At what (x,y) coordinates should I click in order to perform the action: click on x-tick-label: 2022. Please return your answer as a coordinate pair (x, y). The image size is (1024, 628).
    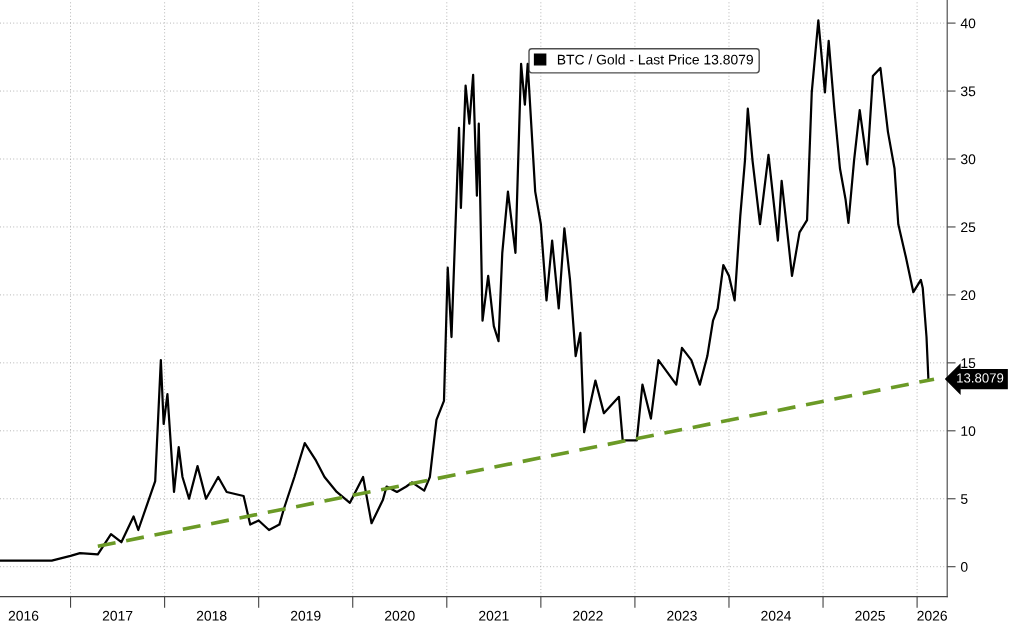
    Looking at the image, I should click on (588, 615).